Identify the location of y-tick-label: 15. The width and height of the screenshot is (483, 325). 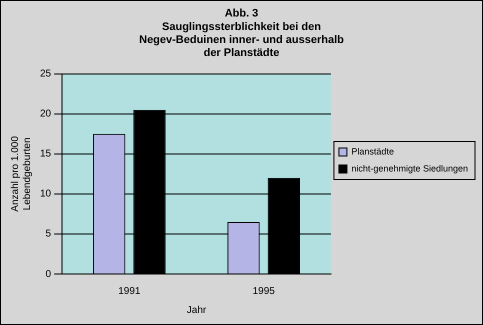
(46, 154).